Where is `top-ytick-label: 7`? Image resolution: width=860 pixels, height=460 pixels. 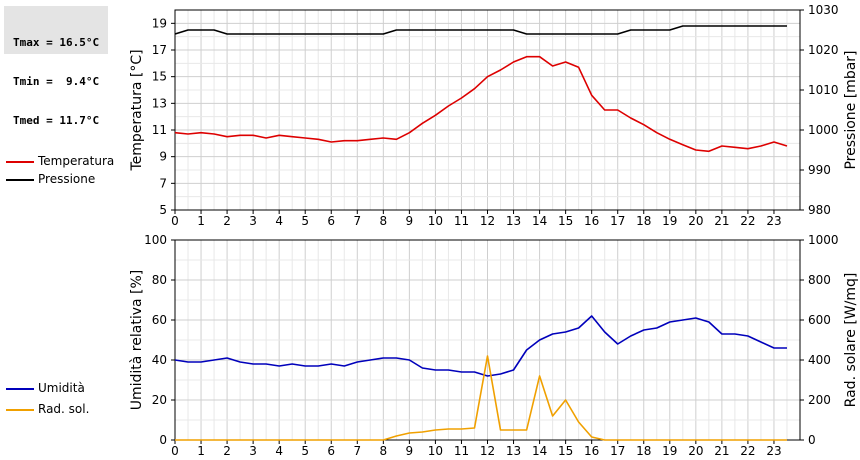 top-ytick-label: 7 is located at coordinates (163, 183).